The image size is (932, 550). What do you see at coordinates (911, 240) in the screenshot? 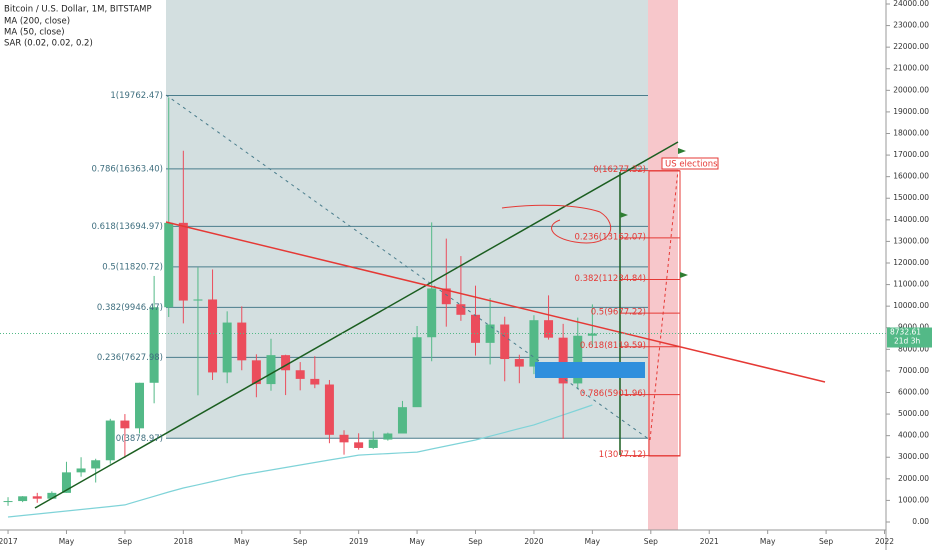
I see `y-tick-label: 13000.00` at bounding box center [911, 240].